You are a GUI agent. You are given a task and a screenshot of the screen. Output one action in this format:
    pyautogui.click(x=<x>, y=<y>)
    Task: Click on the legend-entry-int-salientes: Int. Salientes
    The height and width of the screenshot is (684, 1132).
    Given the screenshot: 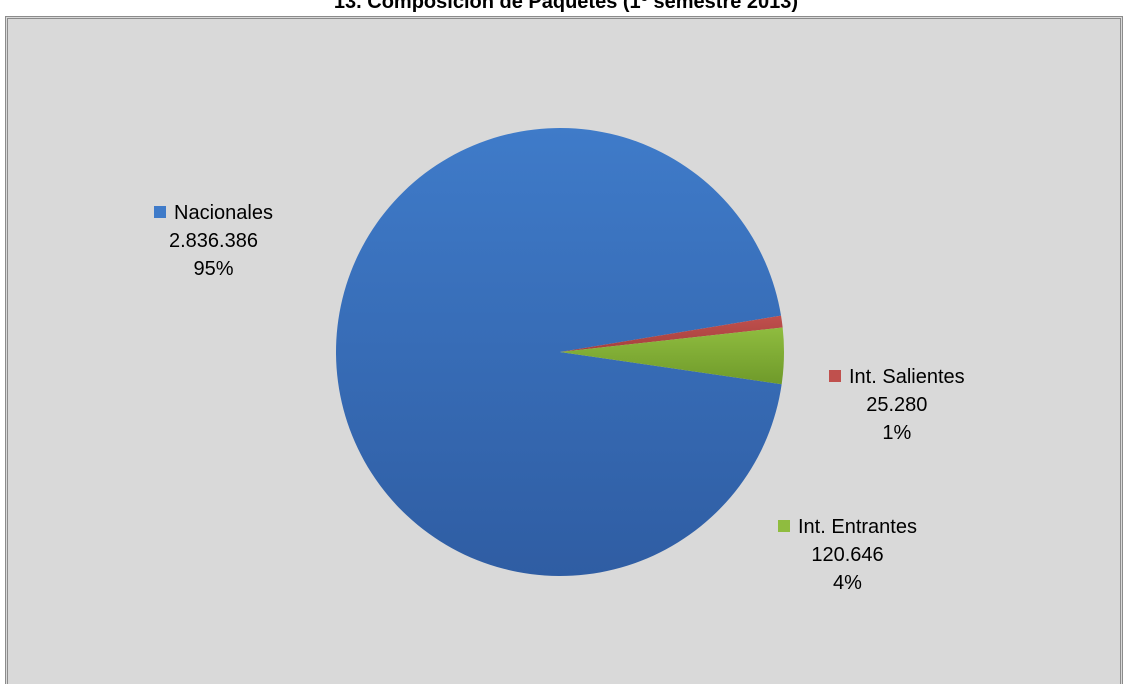 What is the action you would take?
    pyautogui.click(x=897, y=377)
    